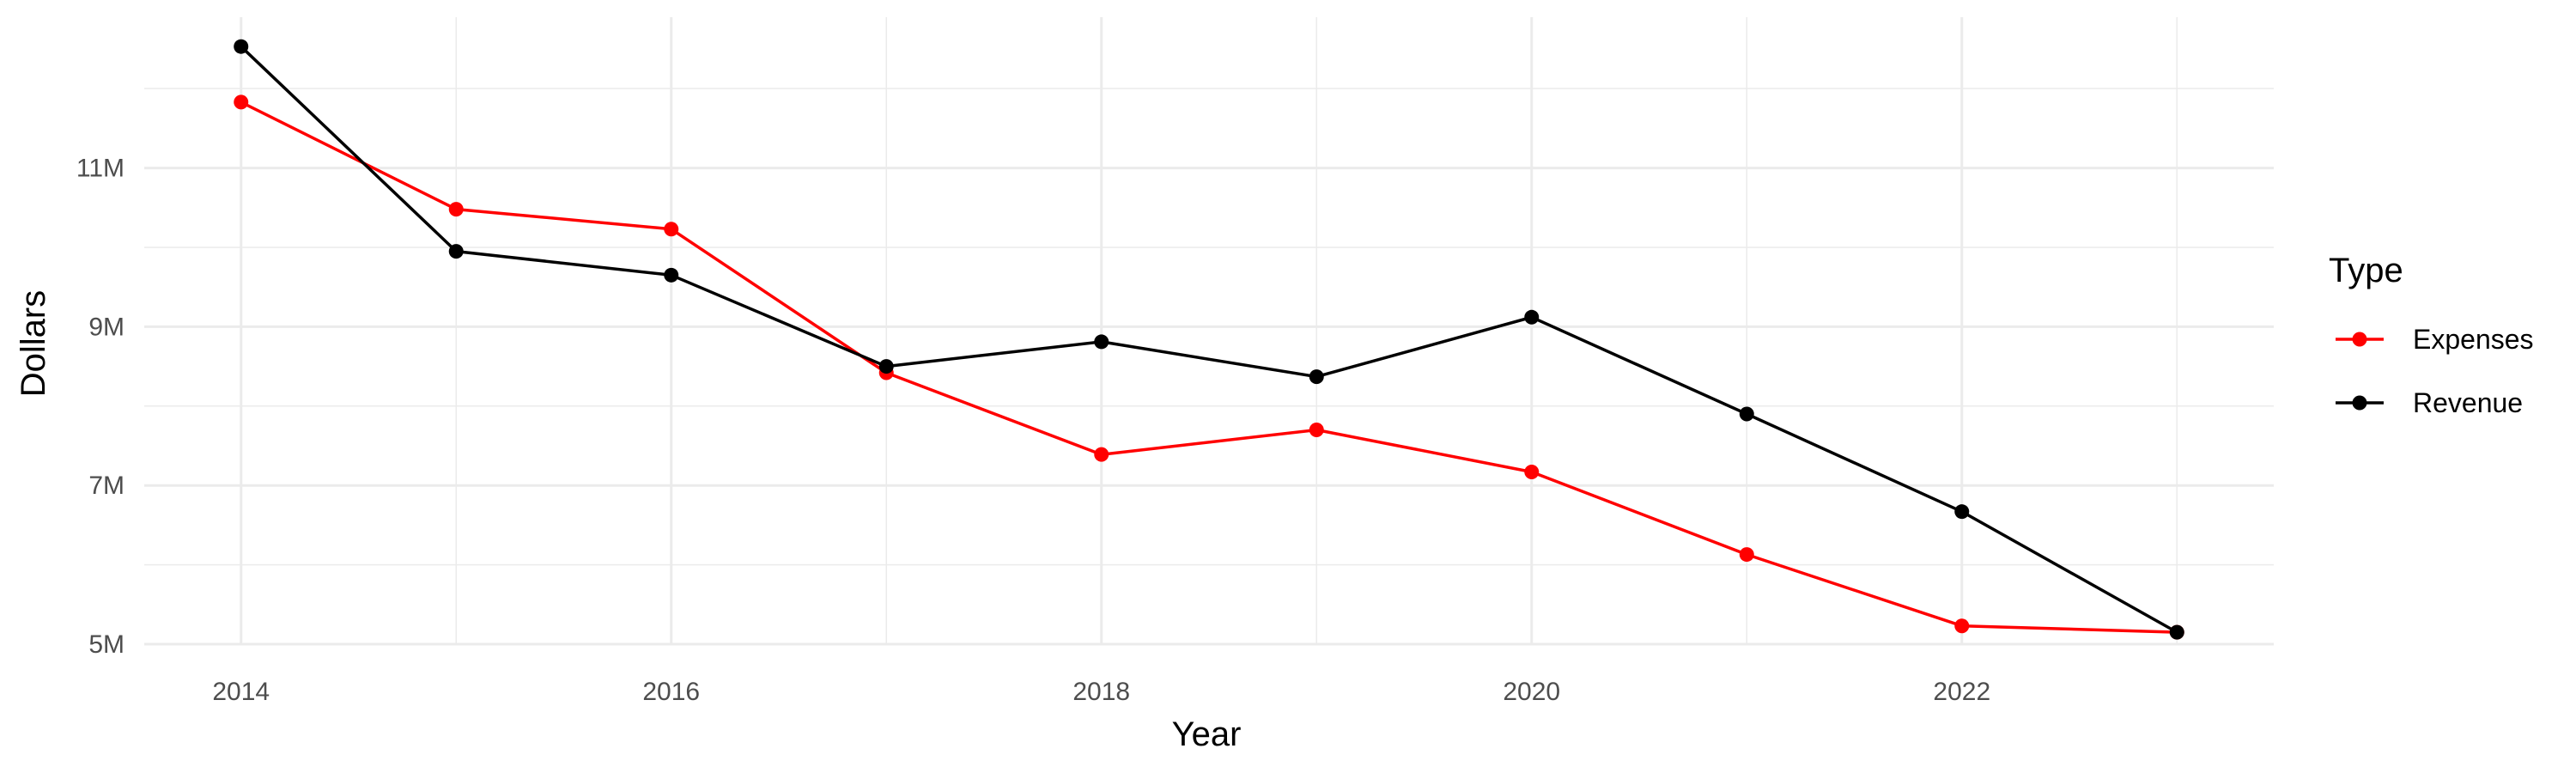  I want to click on y-axis-tick-labels: 5M 7M 9M 11M, so click(101, 407).